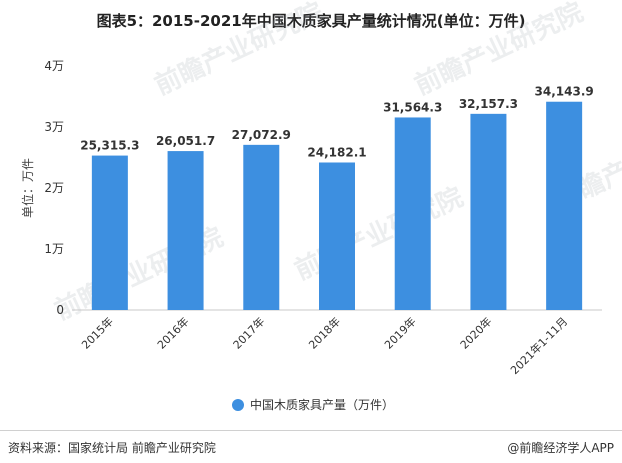  I want to click on data-label: 25,315.3, so click(109, 146).